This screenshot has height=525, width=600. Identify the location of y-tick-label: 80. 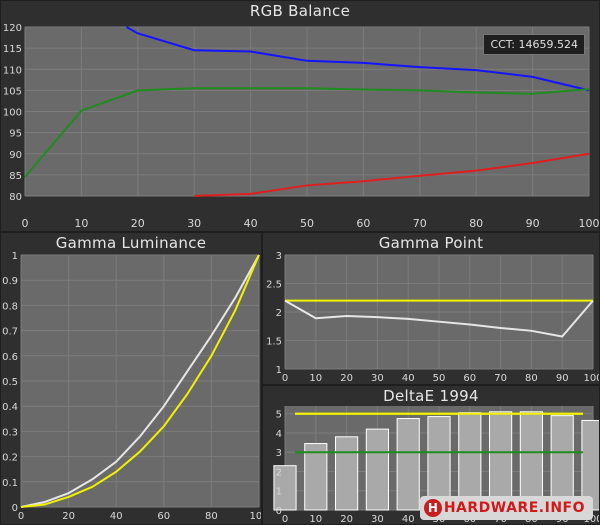
(15, 197).